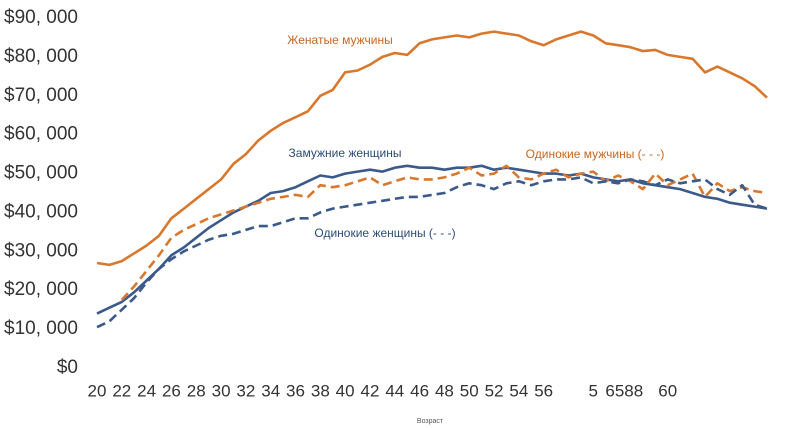  Describe the element at coordinates (221, 390) in the screenshot. I see `x-tick-label: 30` at that location.